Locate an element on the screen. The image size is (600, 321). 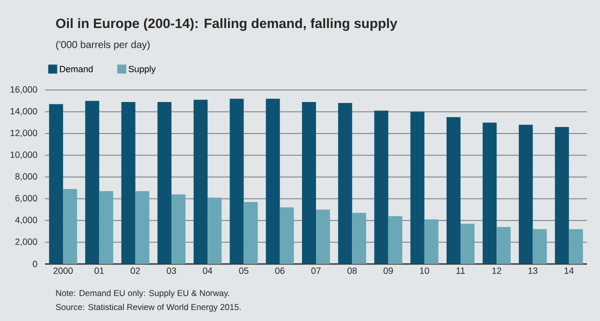
y-tick-label: 4,000 is located at coordinates (26, 220).